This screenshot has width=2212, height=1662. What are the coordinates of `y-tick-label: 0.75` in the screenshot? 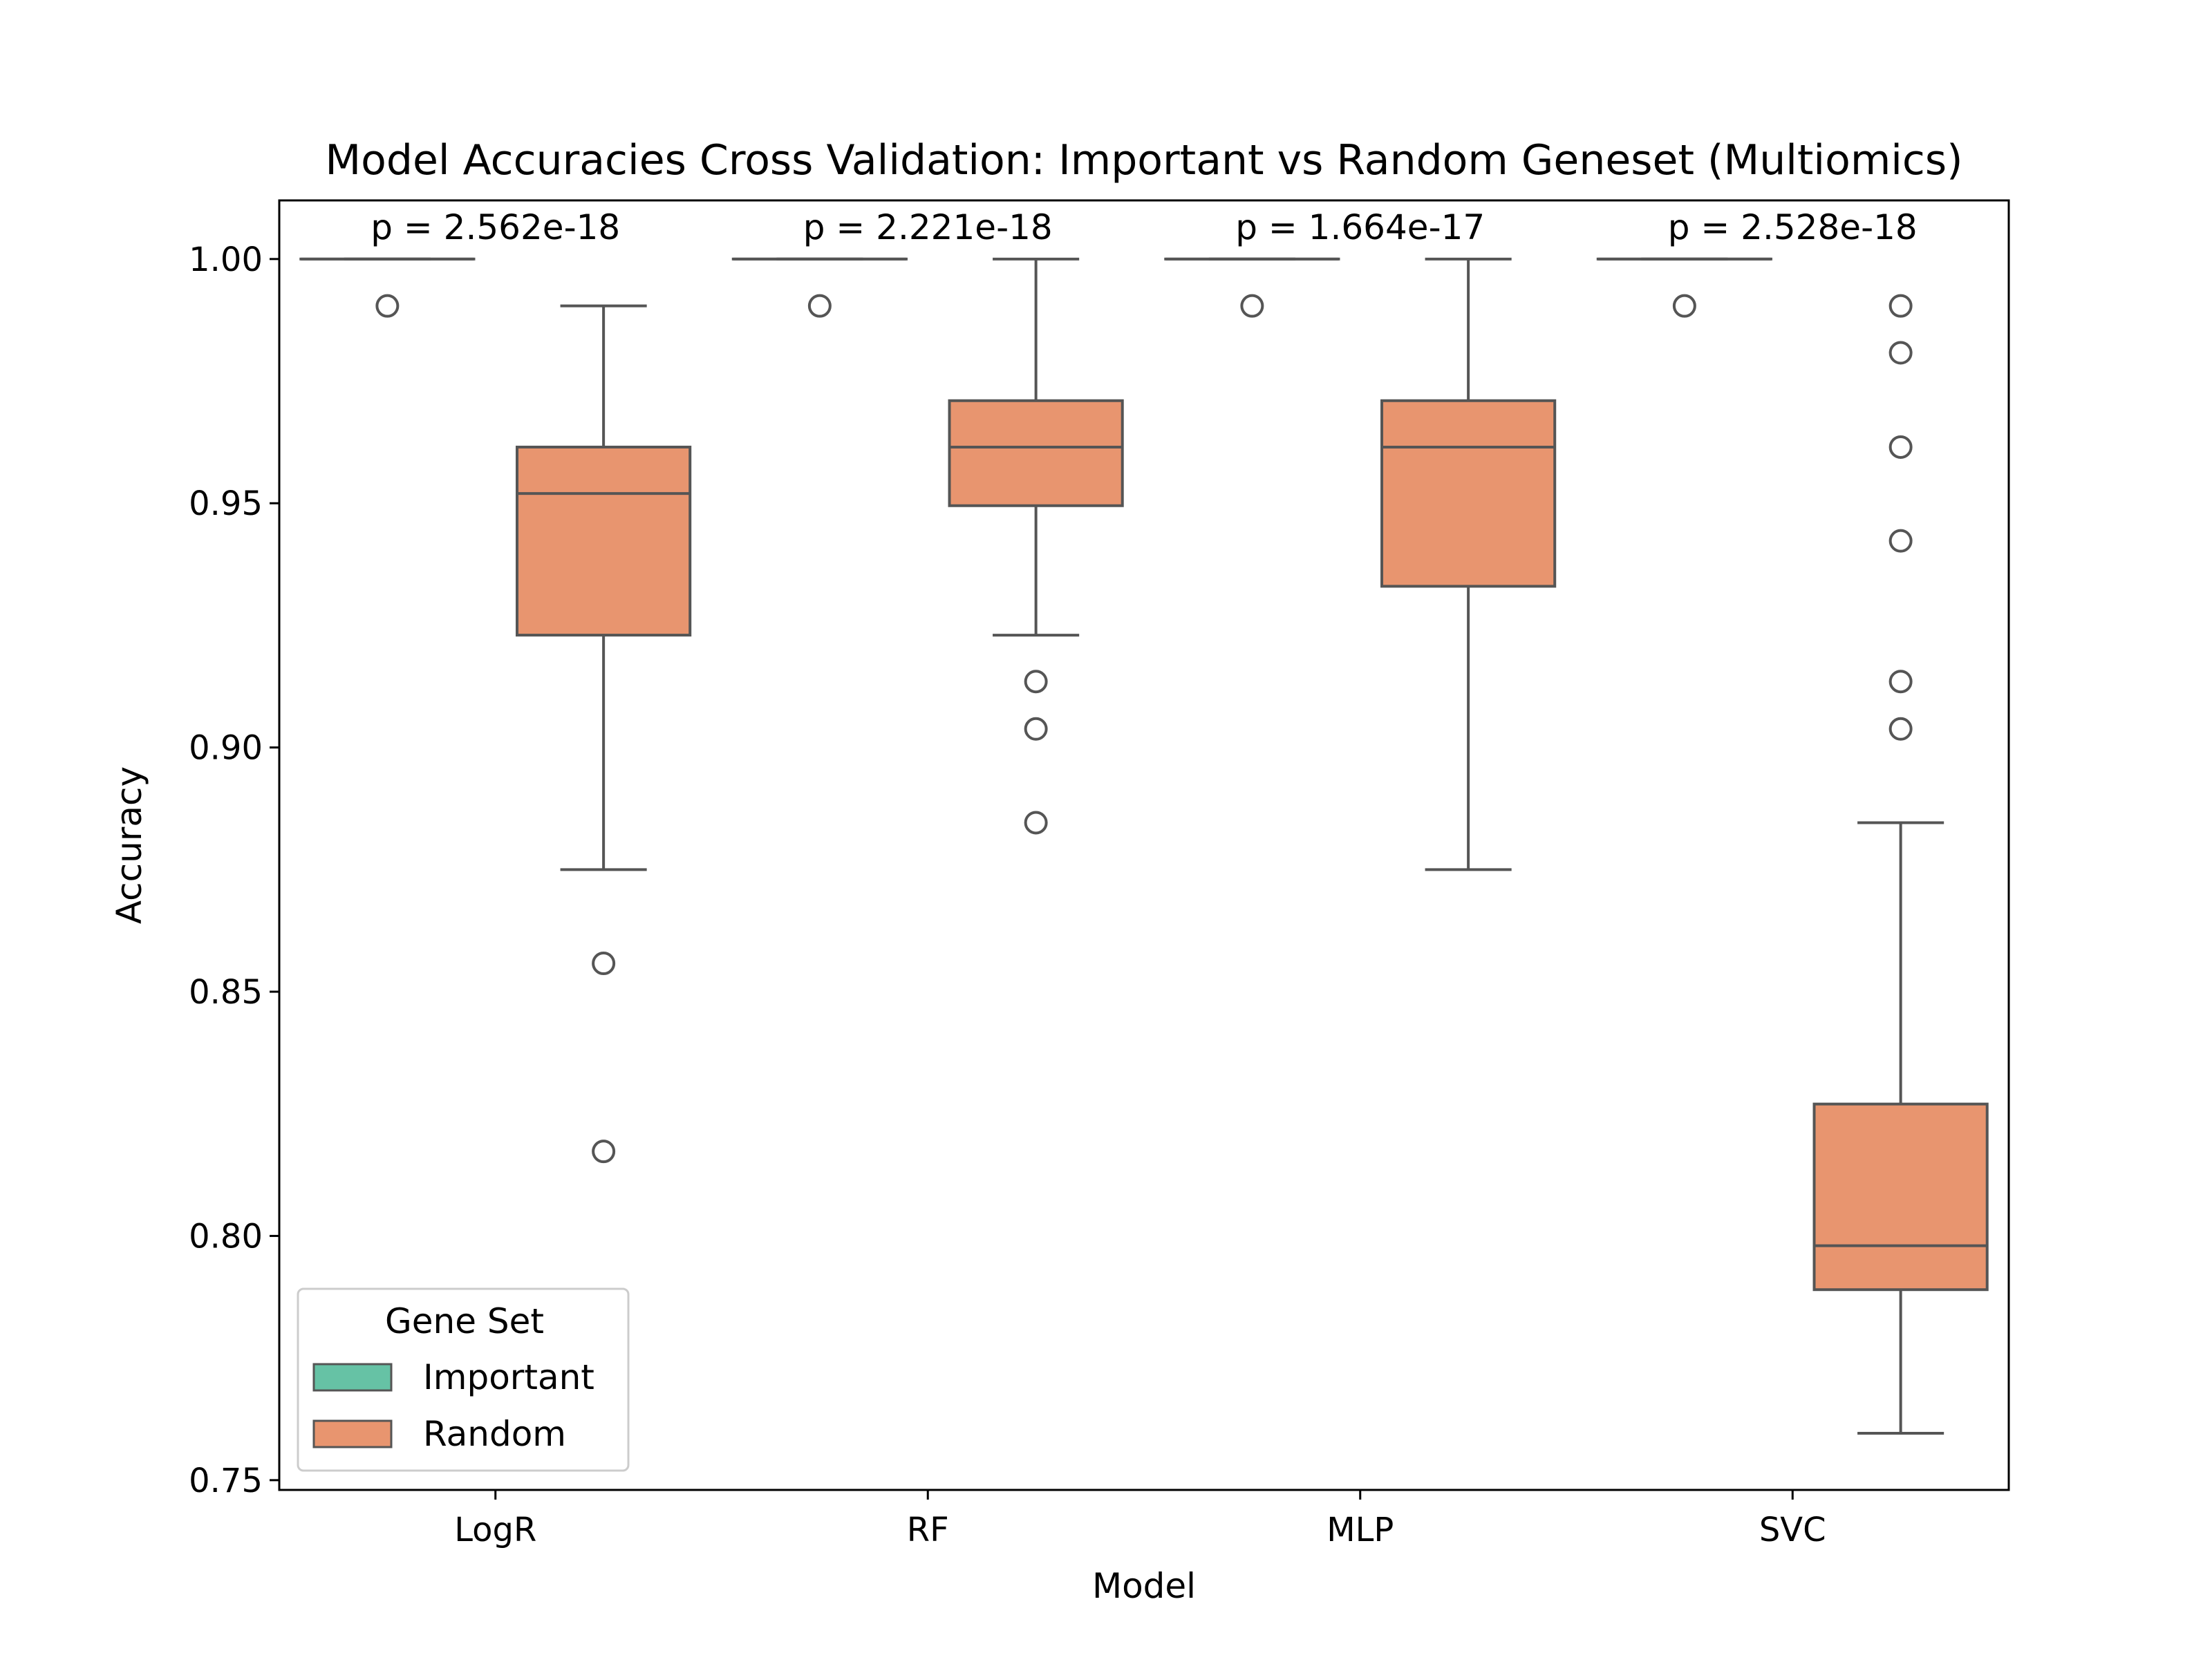 It's located at (226, 1481).